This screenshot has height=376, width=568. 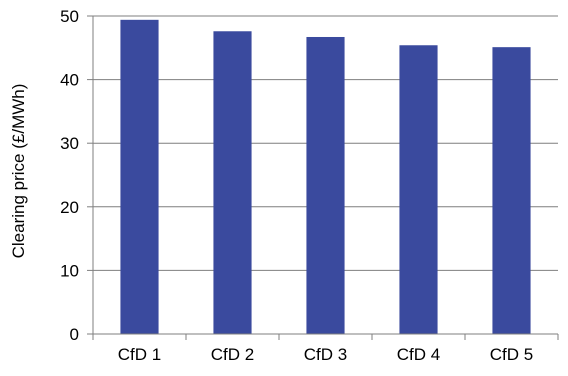 I want to click on y-tick-labels: 0 10 20 30 40 50, so click(x=69, y=175).